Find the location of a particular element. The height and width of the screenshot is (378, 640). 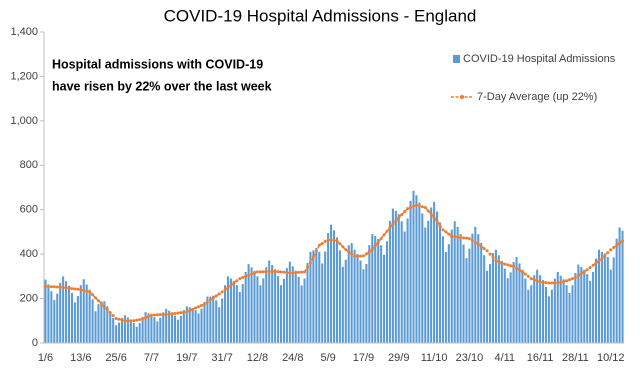

x-tick-label: 11/10 is located at coordinates (434, 358).